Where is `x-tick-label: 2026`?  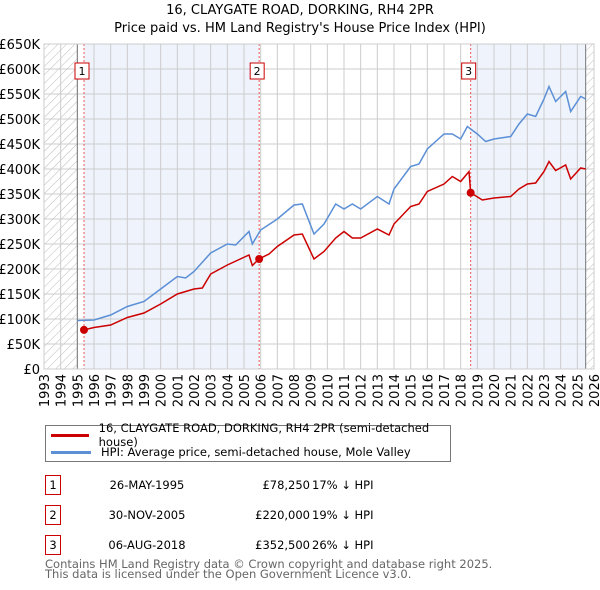 x-tick-label: 2026 is located at coordinates (594, 390).